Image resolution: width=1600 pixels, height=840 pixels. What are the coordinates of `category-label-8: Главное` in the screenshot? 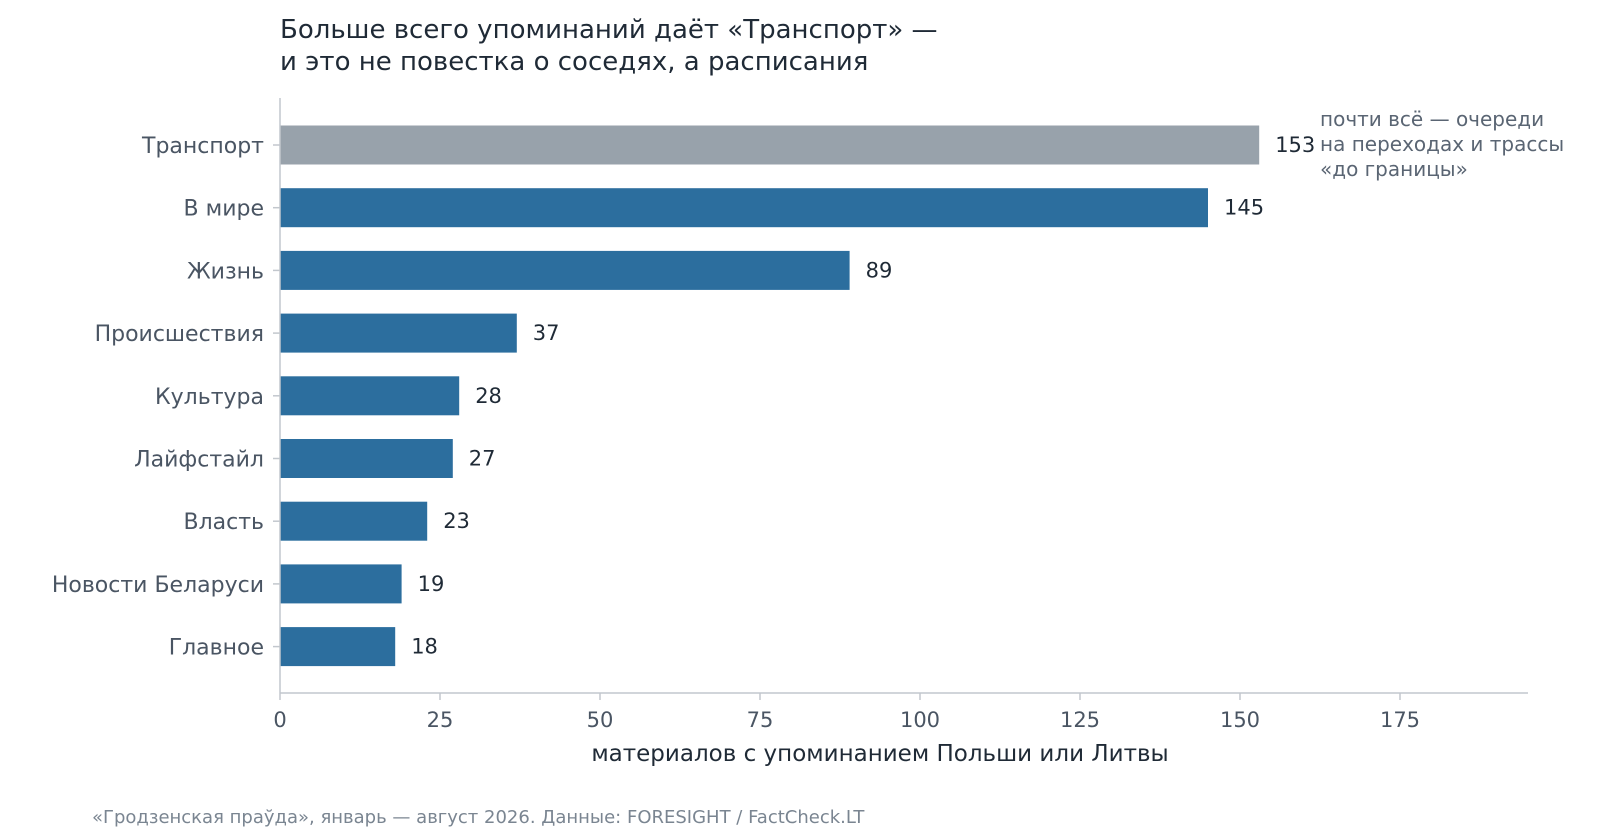 It's located at (216, 648).